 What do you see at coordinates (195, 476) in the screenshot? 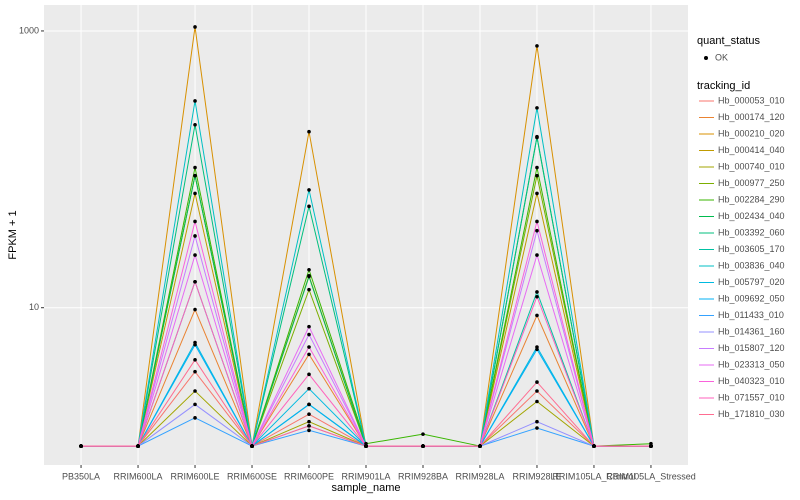
I see `x-tick-label: RRIM600LE` at bounding box center [195, 476].